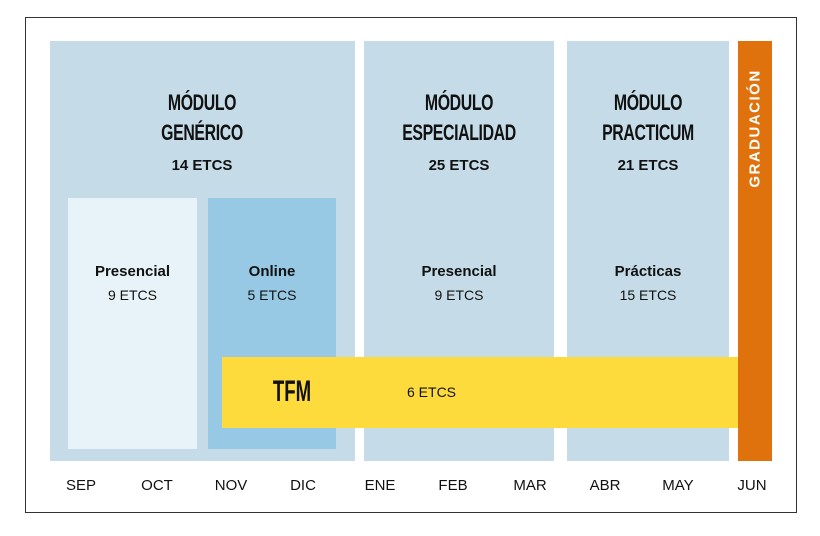 The height and width of the screenshot is (536, 820). Describe the element at coordinates (459, 132) in the screenshot. I see `module-title-line: ESPECIALIDAD` at that location.